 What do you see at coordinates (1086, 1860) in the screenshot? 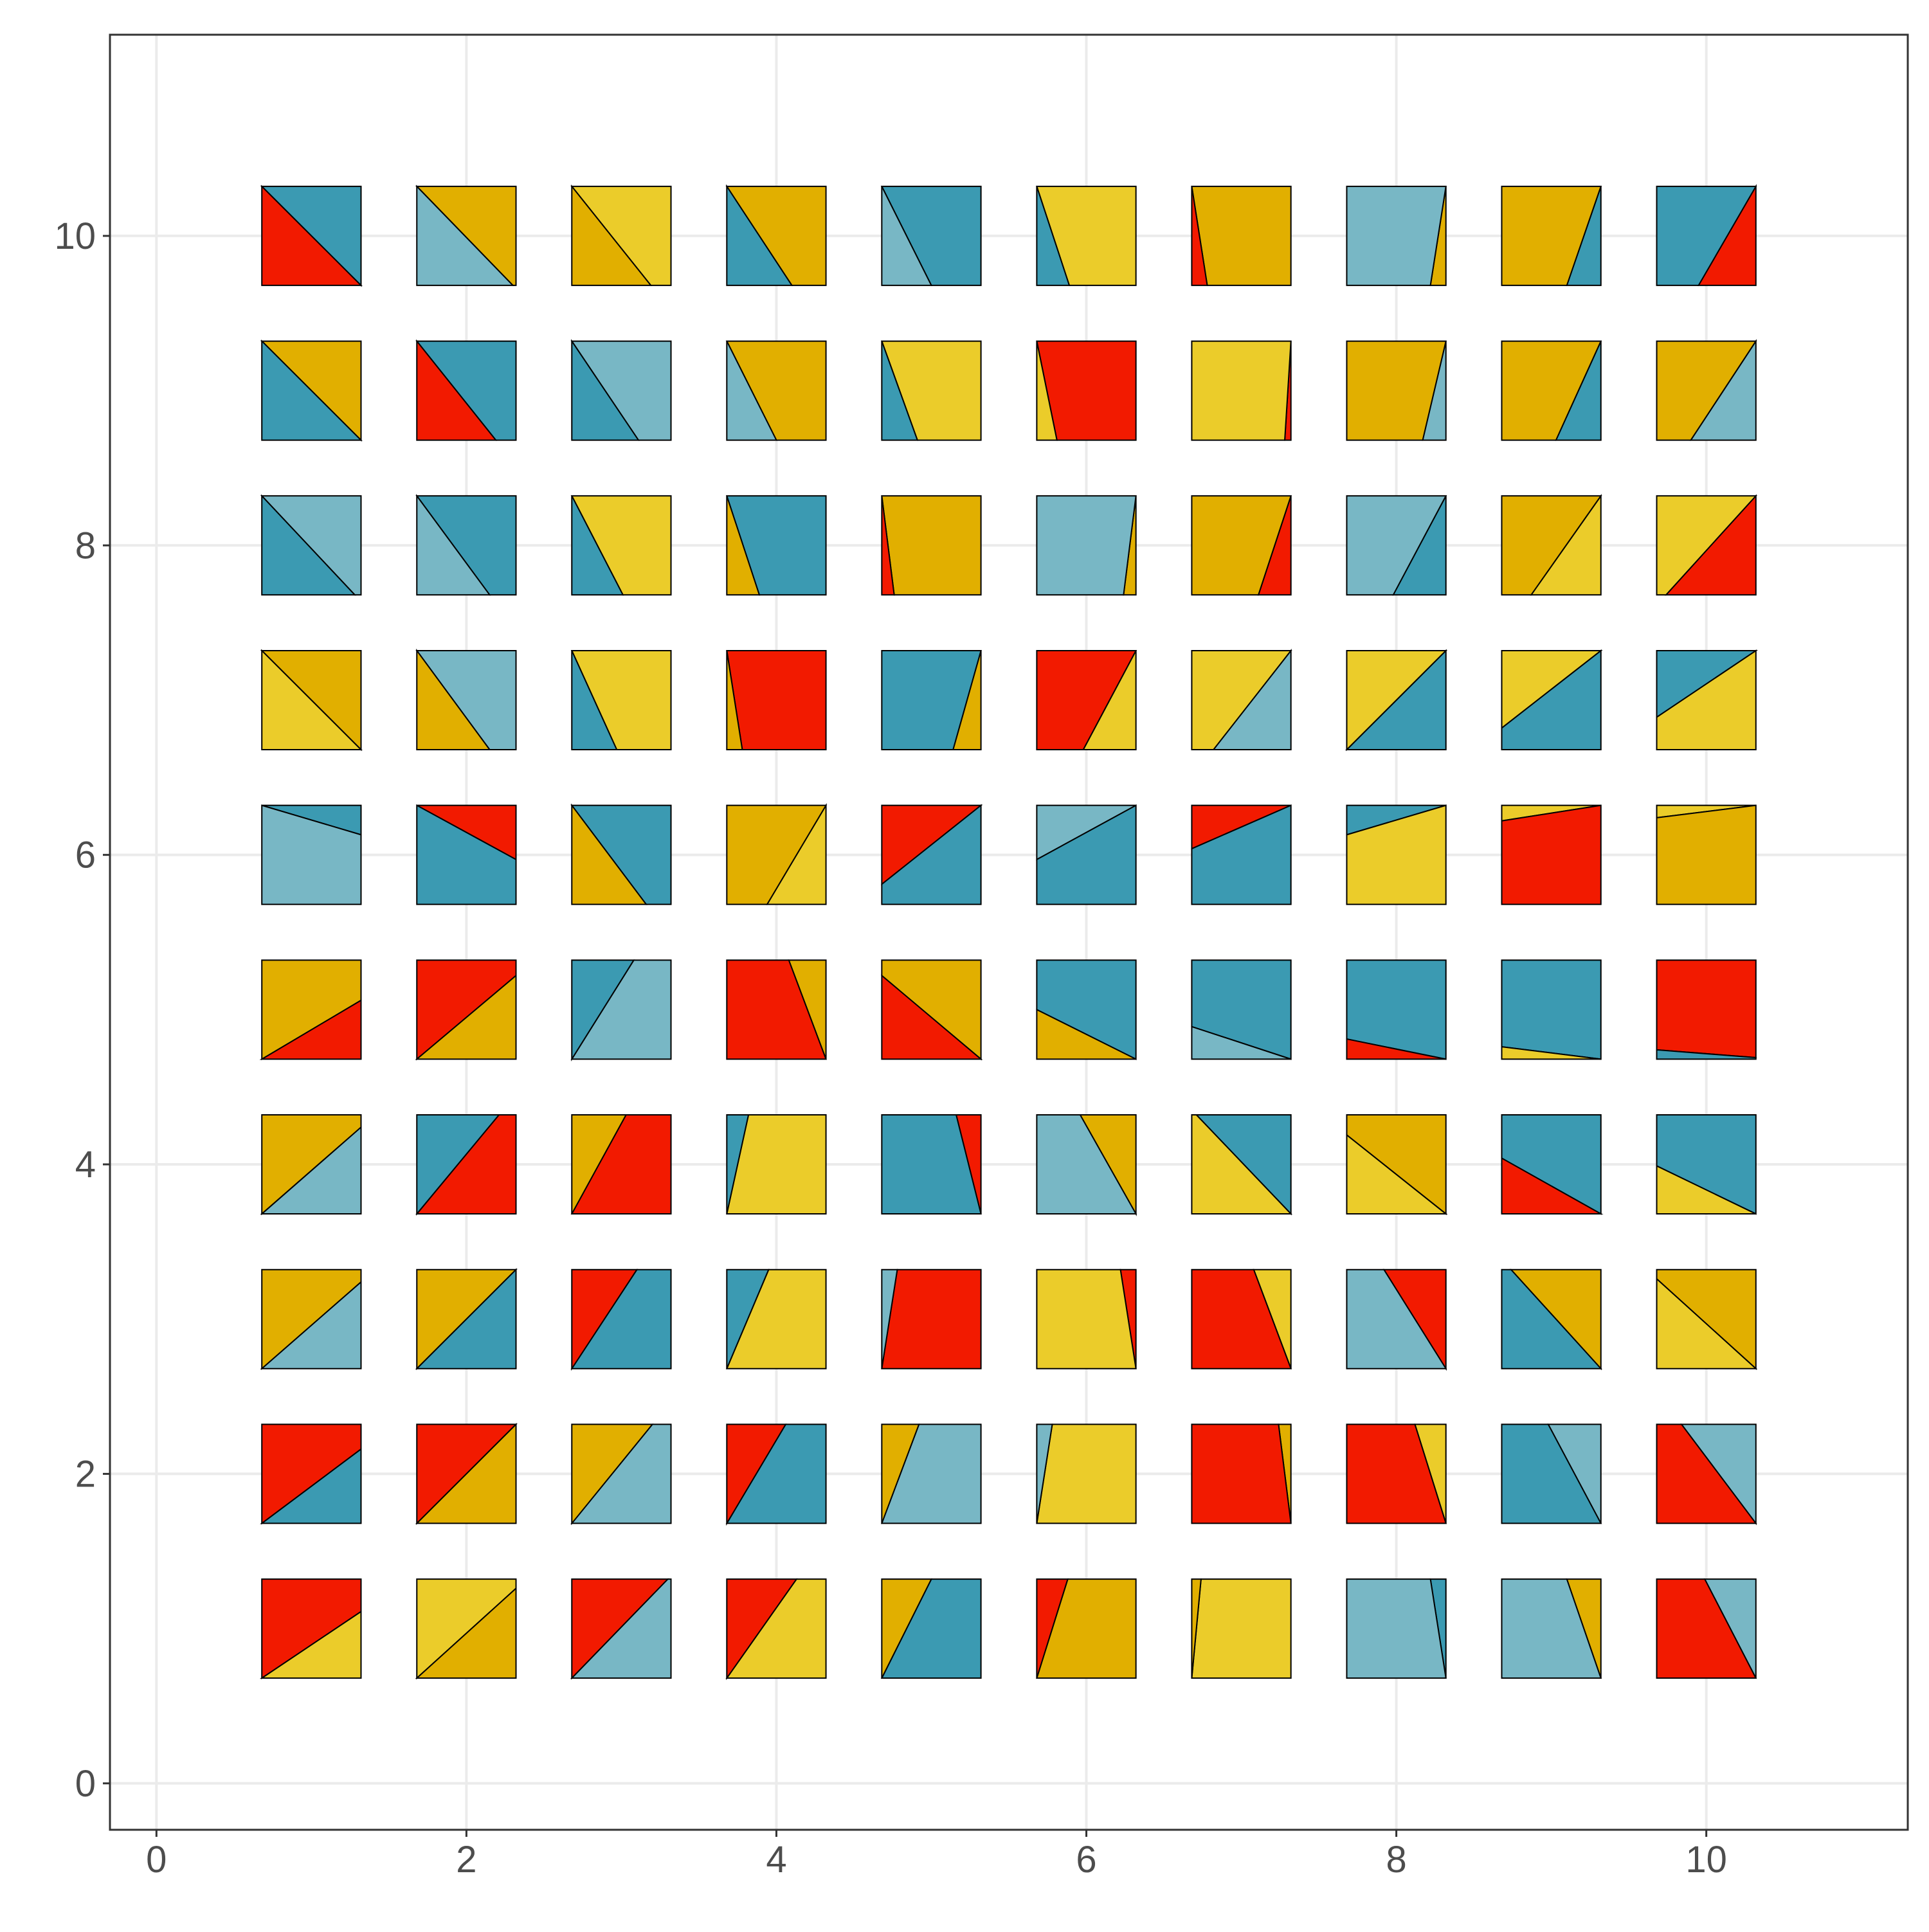
I see `x-tick-label: 6` at bounding box center [1086, 1860].